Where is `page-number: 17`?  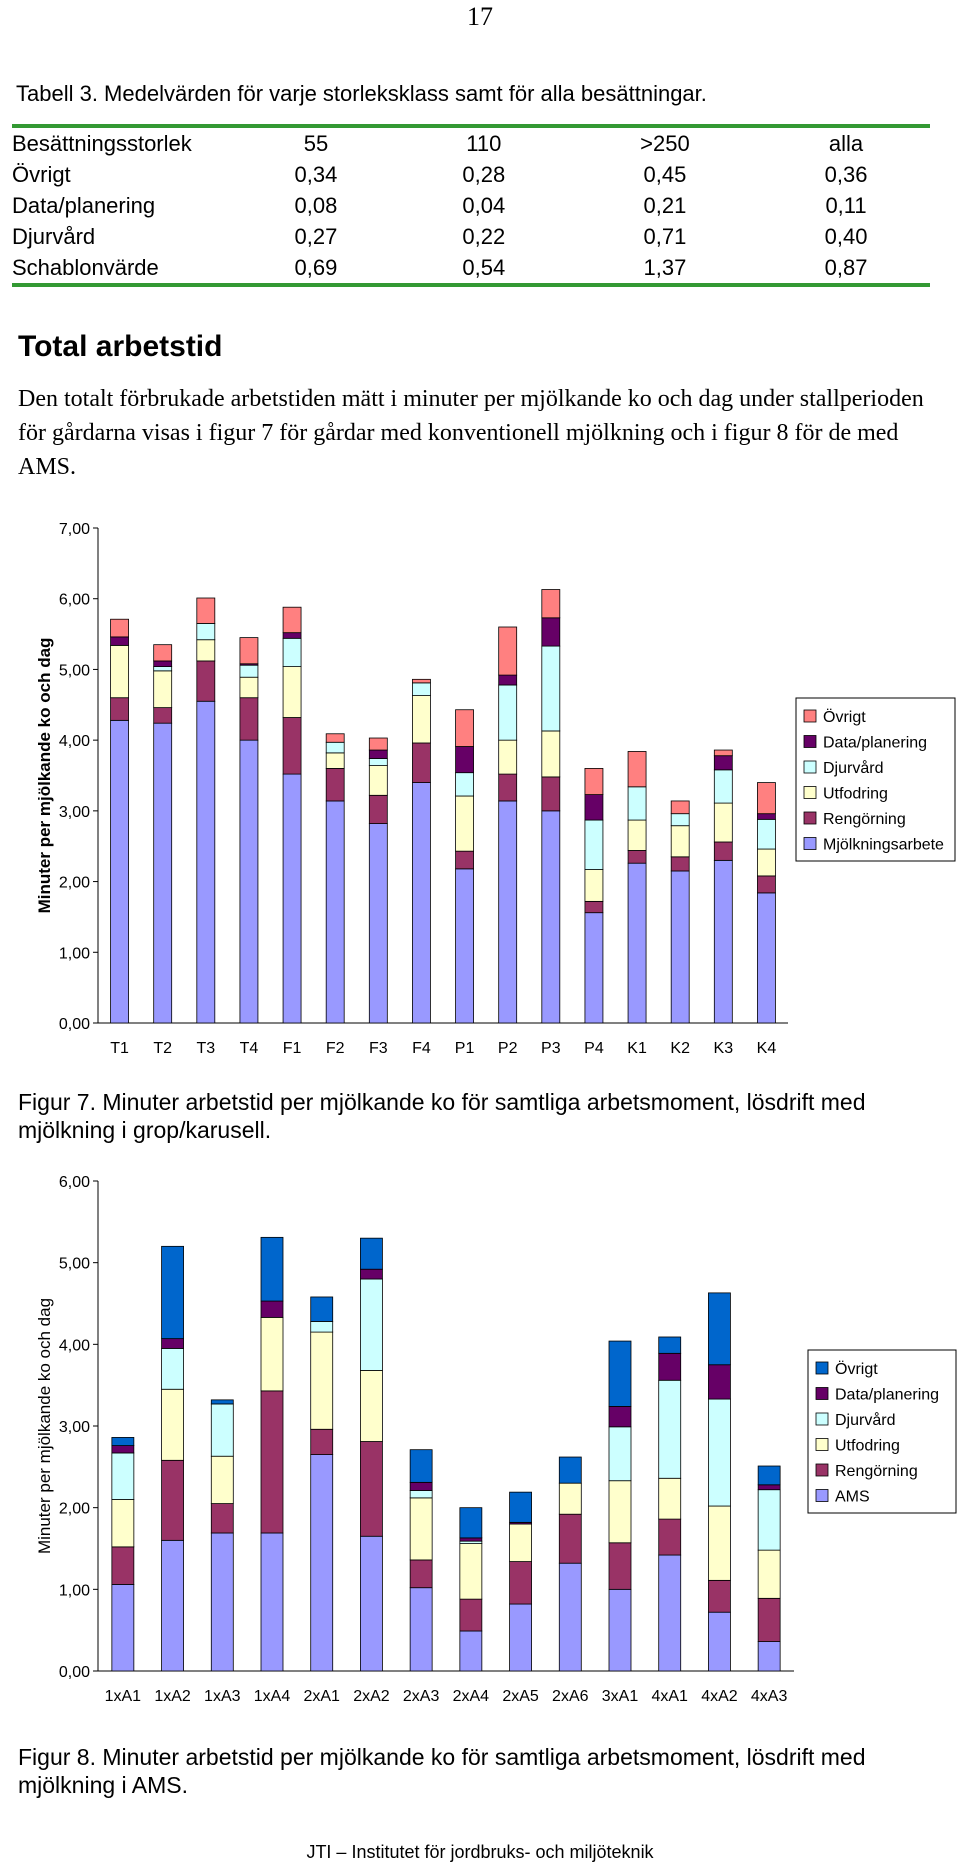
page-number: 17 is located at coordinates (480, 16).